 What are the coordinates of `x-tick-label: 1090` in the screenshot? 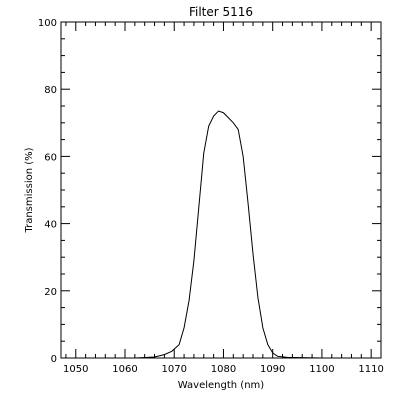 It's located at (272, 369).